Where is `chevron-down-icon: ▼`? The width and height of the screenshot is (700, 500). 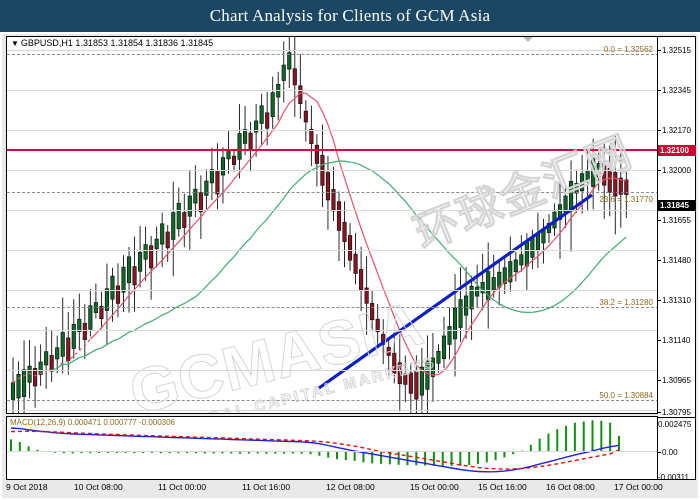
chevron-down-icon: ▼ is located at coordinates (15, 43).